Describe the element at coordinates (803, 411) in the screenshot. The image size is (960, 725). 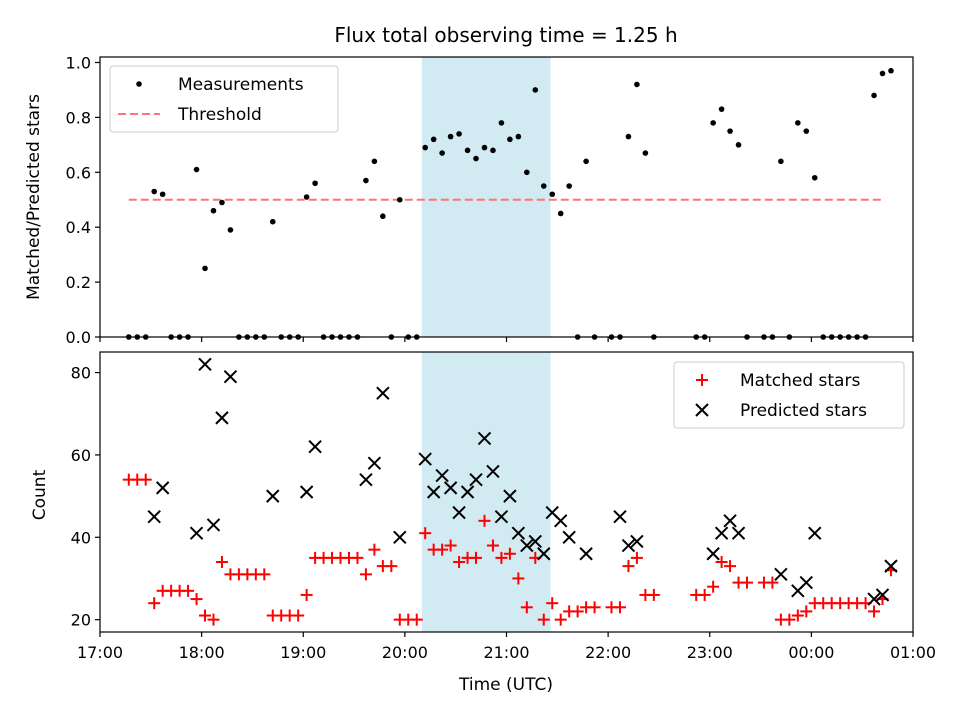
I see `legend-predicted-label: Predicted stars` at that location.